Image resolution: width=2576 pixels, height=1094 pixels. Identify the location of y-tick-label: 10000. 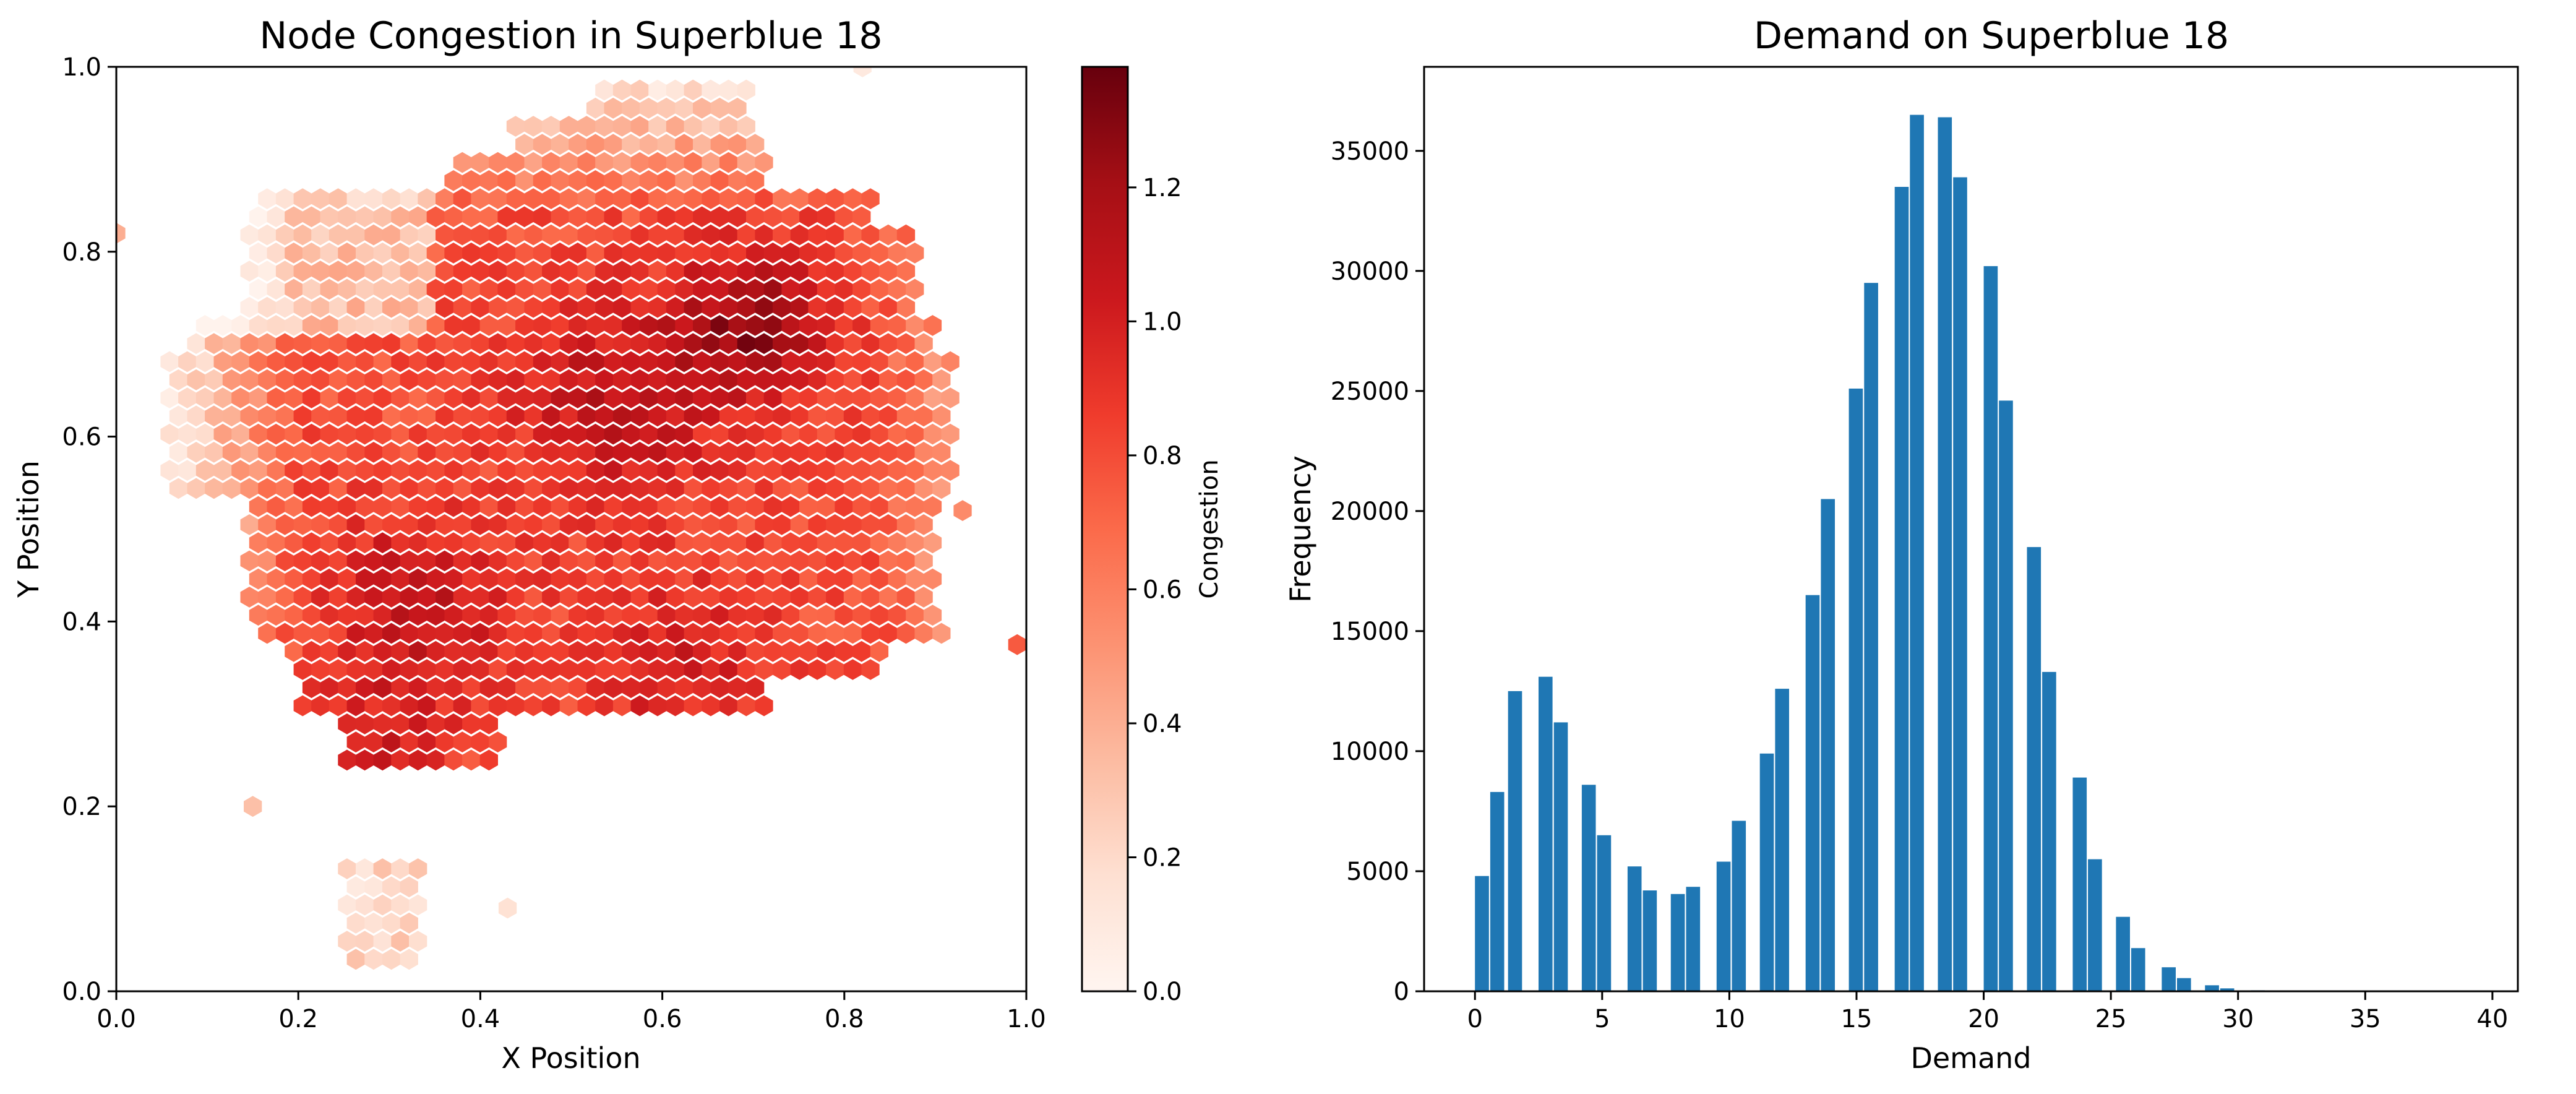
(1370, 752).